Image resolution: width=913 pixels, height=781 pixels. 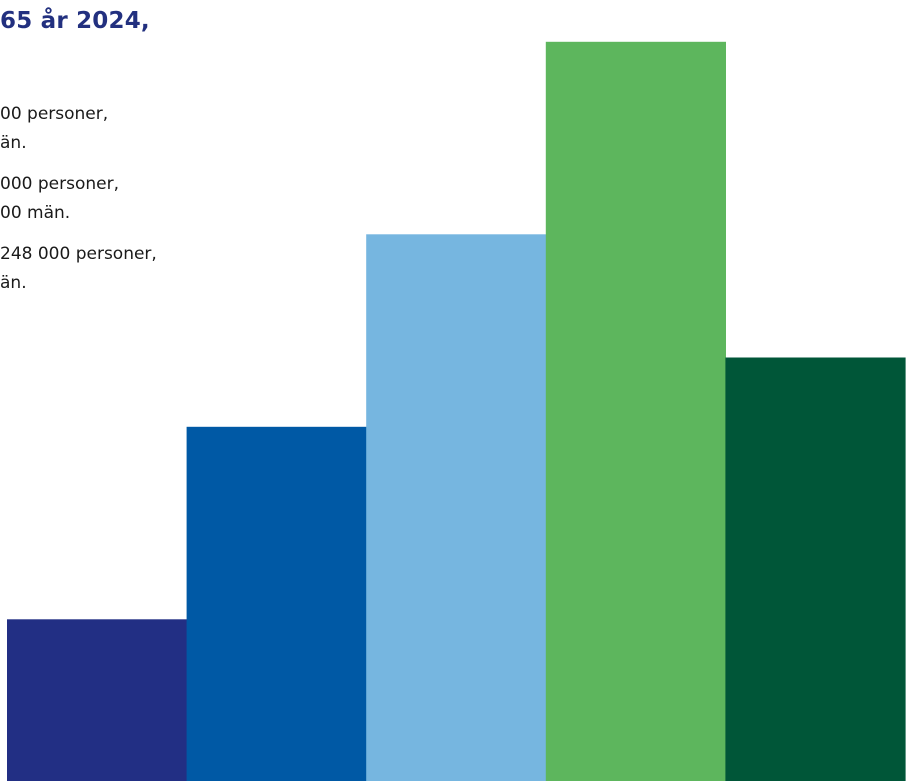 What do you see at coordinates (78, 199) in the screenshot?
I see `fact-item: 000 personer, 00 män.` at bounding box center [78, 199].